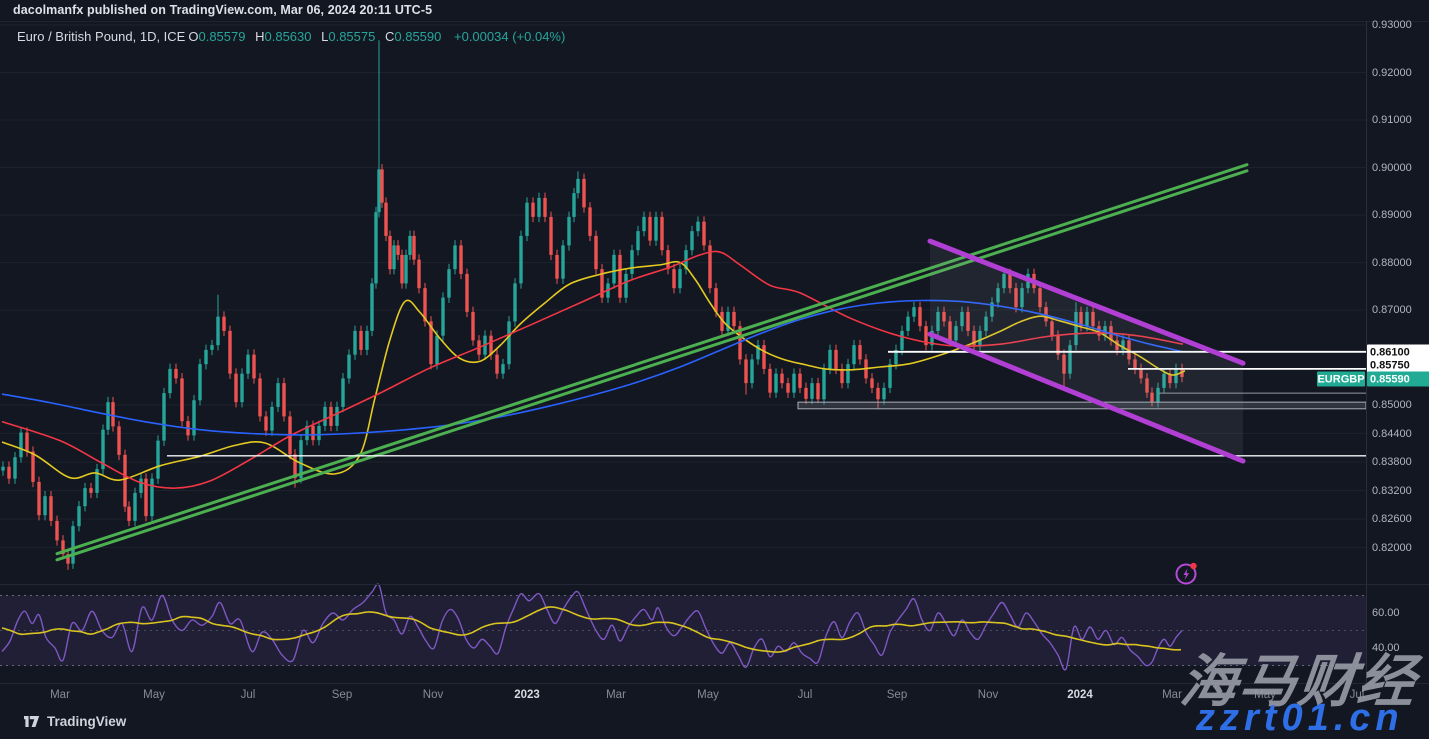 This screenshot has height=739, width=1429. What do you see at coordinates (1392, 490) in the screenshot?
I see `price-tick: 0.83200` at bounding box center [1392, 490].